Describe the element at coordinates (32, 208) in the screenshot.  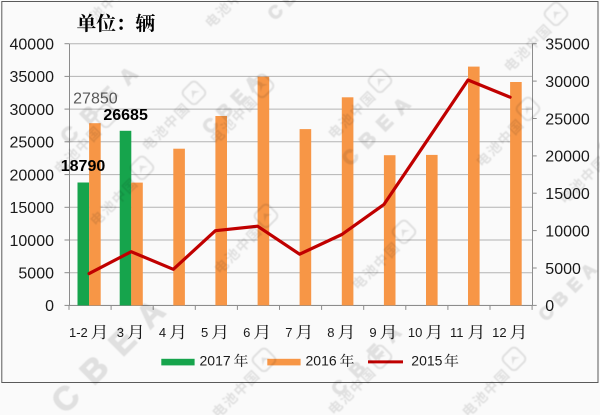
I see `svg-text: 15000` at that location.